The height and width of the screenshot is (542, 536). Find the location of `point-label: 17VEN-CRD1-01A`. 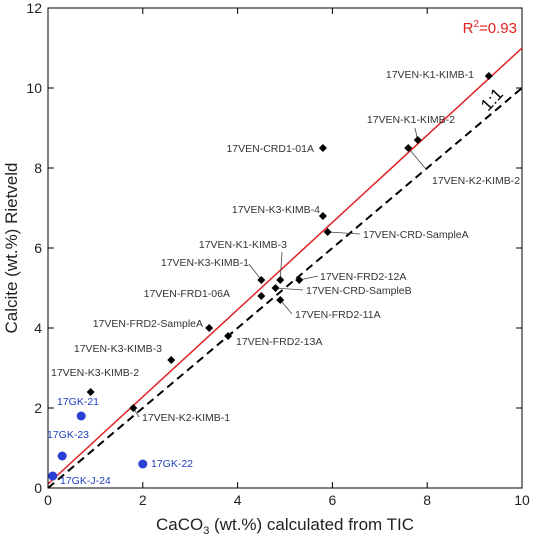

point-label: 17VEN-CRD1-01A is located at coordinates (270, 149).